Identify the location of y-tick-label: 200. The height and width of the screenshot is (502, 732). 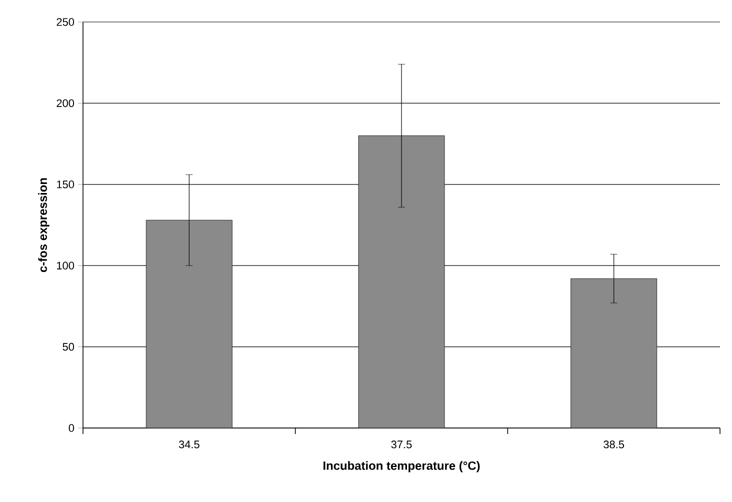
(65, 103).